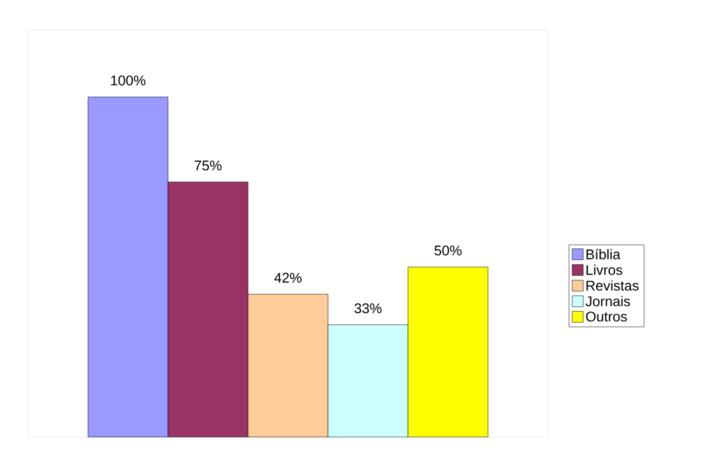 The height and width of the screenshot is (451, 703). What do you see at coordinates (288, 277) in the screenshot?
I see `data-label: 42%` at bounding box center [288, 277].